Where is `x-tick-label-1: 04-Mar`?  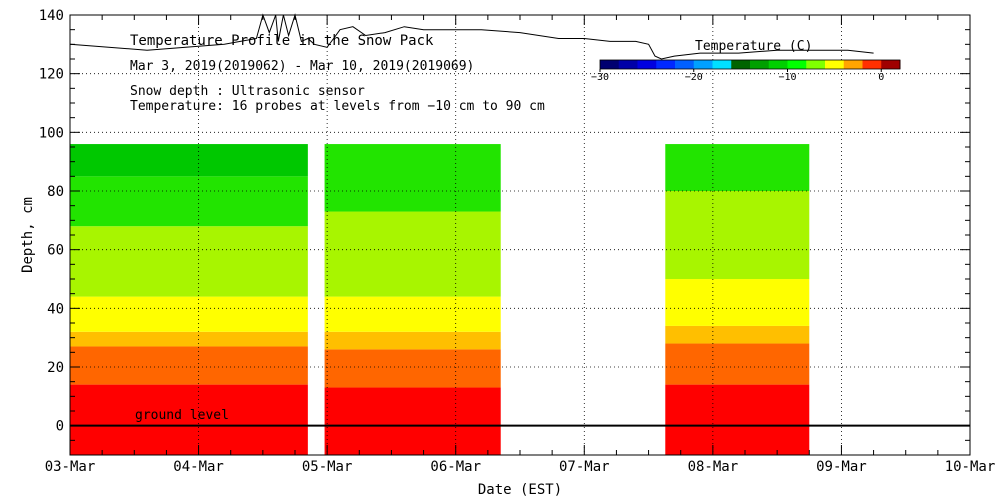 x-tick-label-1: 04-Mar is located at coordinates (198, 467).